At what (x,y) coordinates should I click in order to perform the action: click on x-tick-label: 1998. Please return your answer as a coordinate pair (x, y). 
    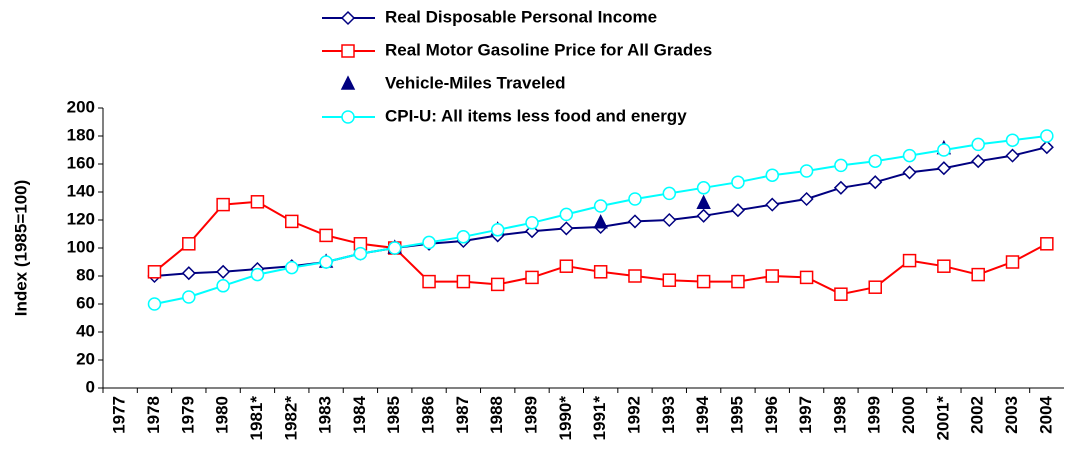
    Looking at the image, I should click on (839, 415).